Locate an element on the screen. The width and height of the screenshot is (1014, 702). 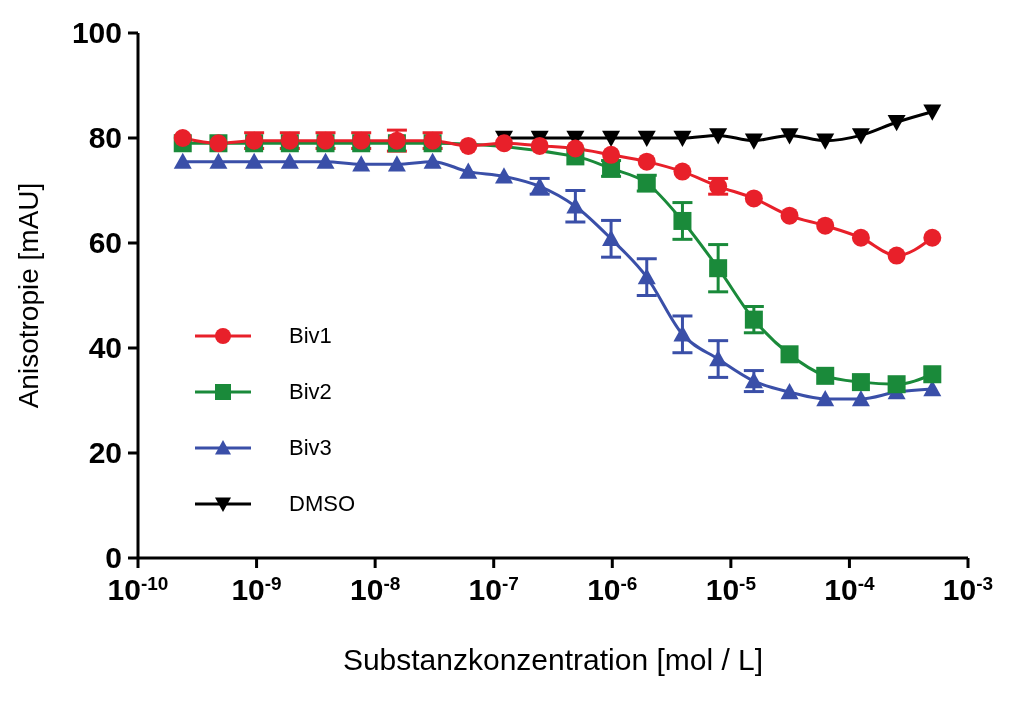
legend-label: DMSO is located at coordinates (322, 504).